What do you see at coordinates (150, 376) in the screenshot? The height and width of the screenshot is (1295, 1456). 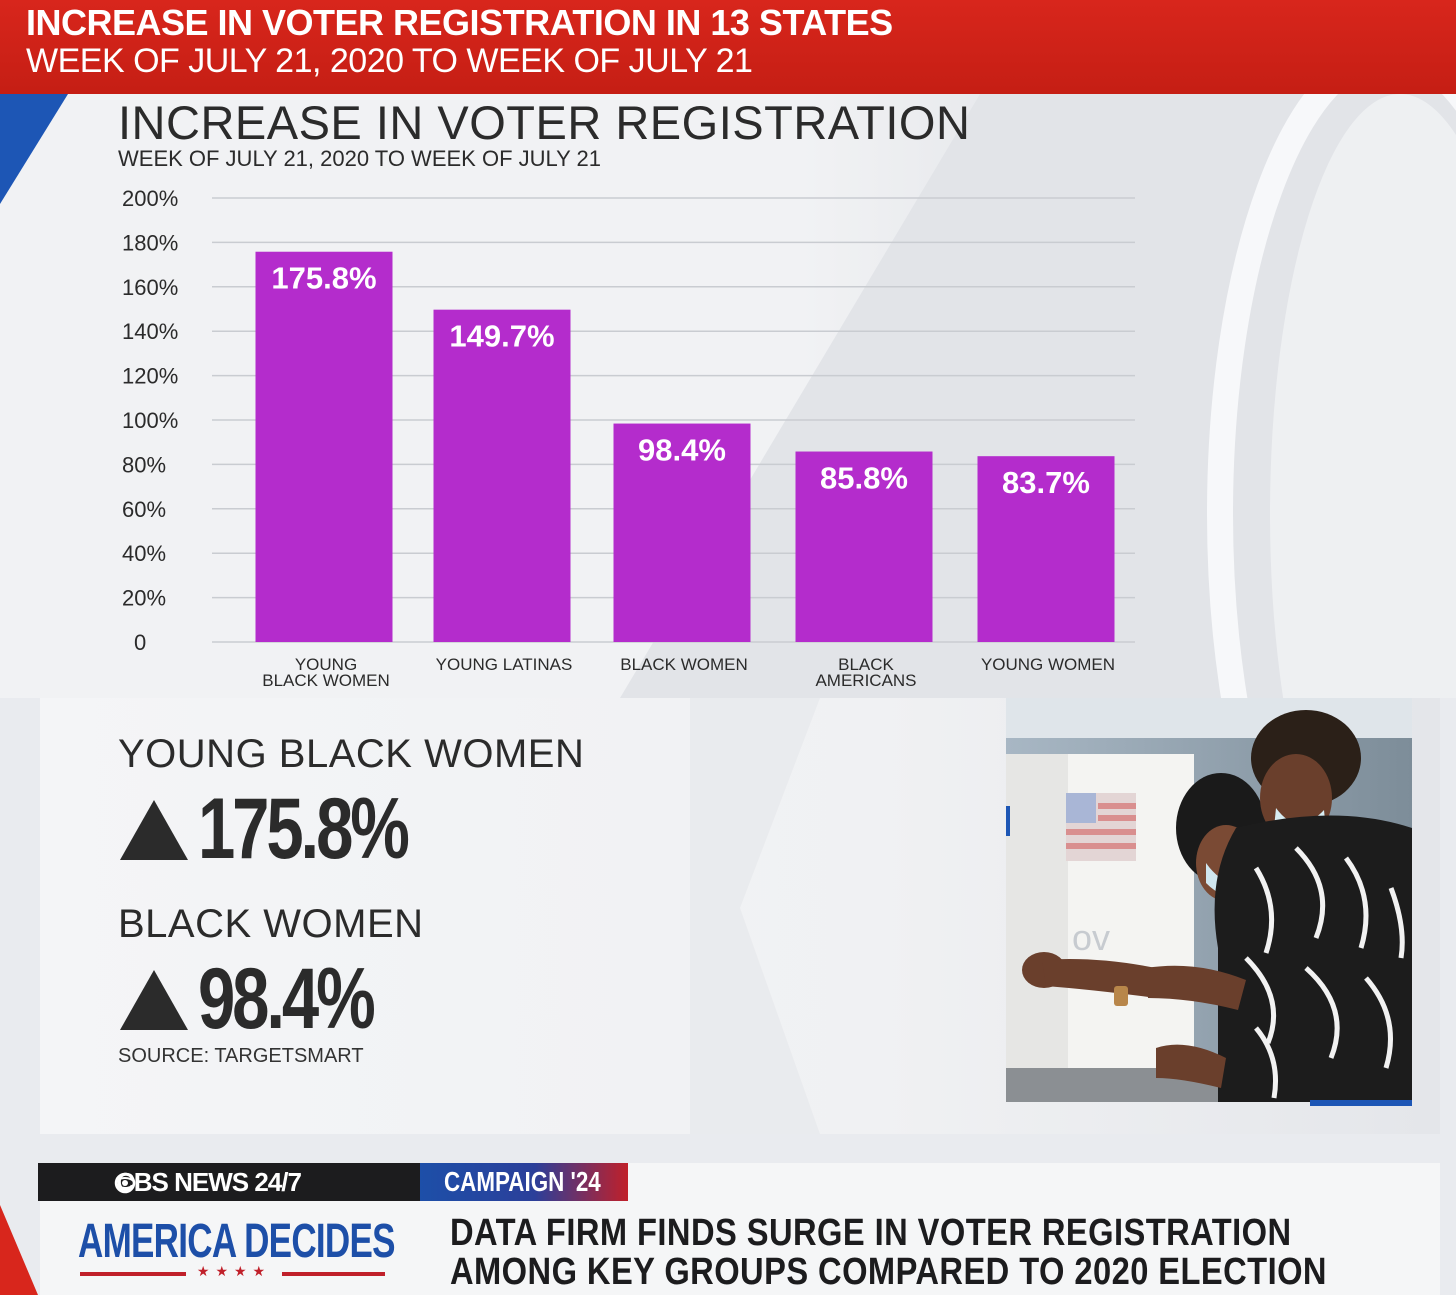 I see `y-tick-label: 120%` at bounding box center [150, 376].